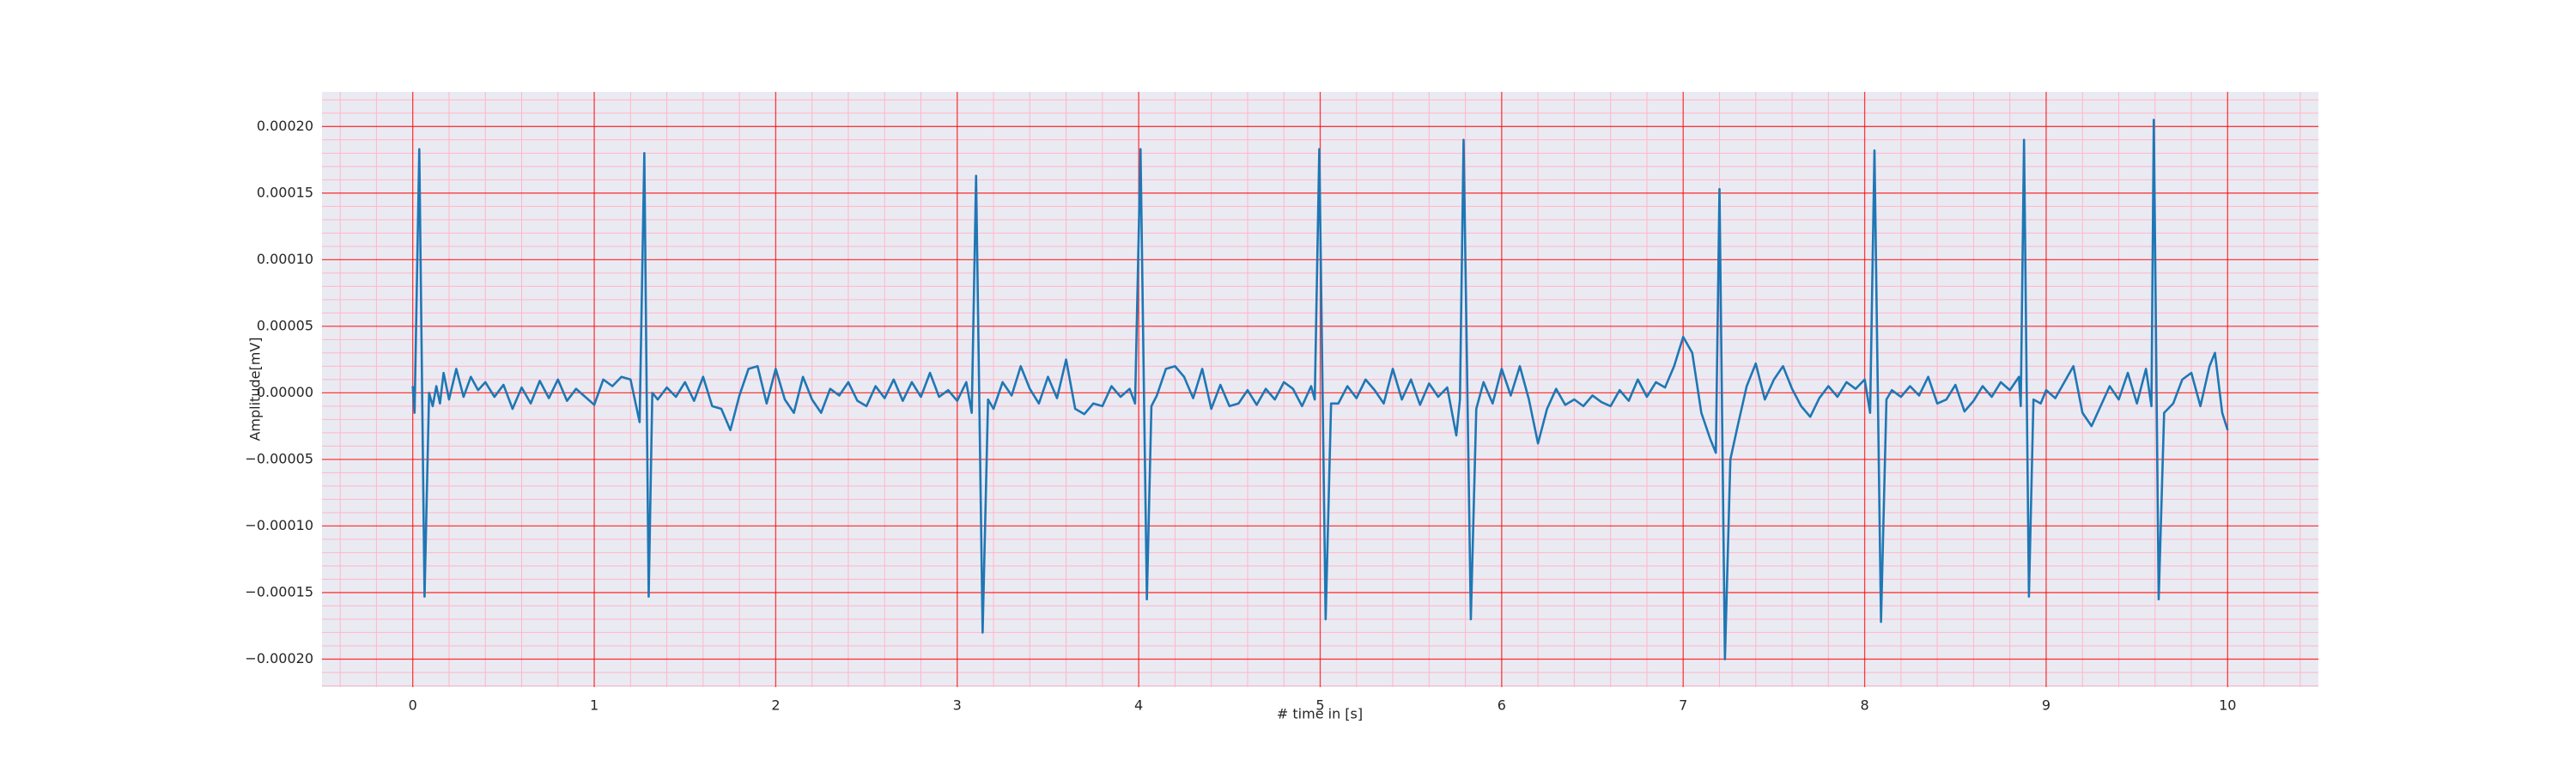 Image resolution: width=2576 pixels, height=773 pixels. I want to click on x-tick-label: 7, so click(1683, 705).